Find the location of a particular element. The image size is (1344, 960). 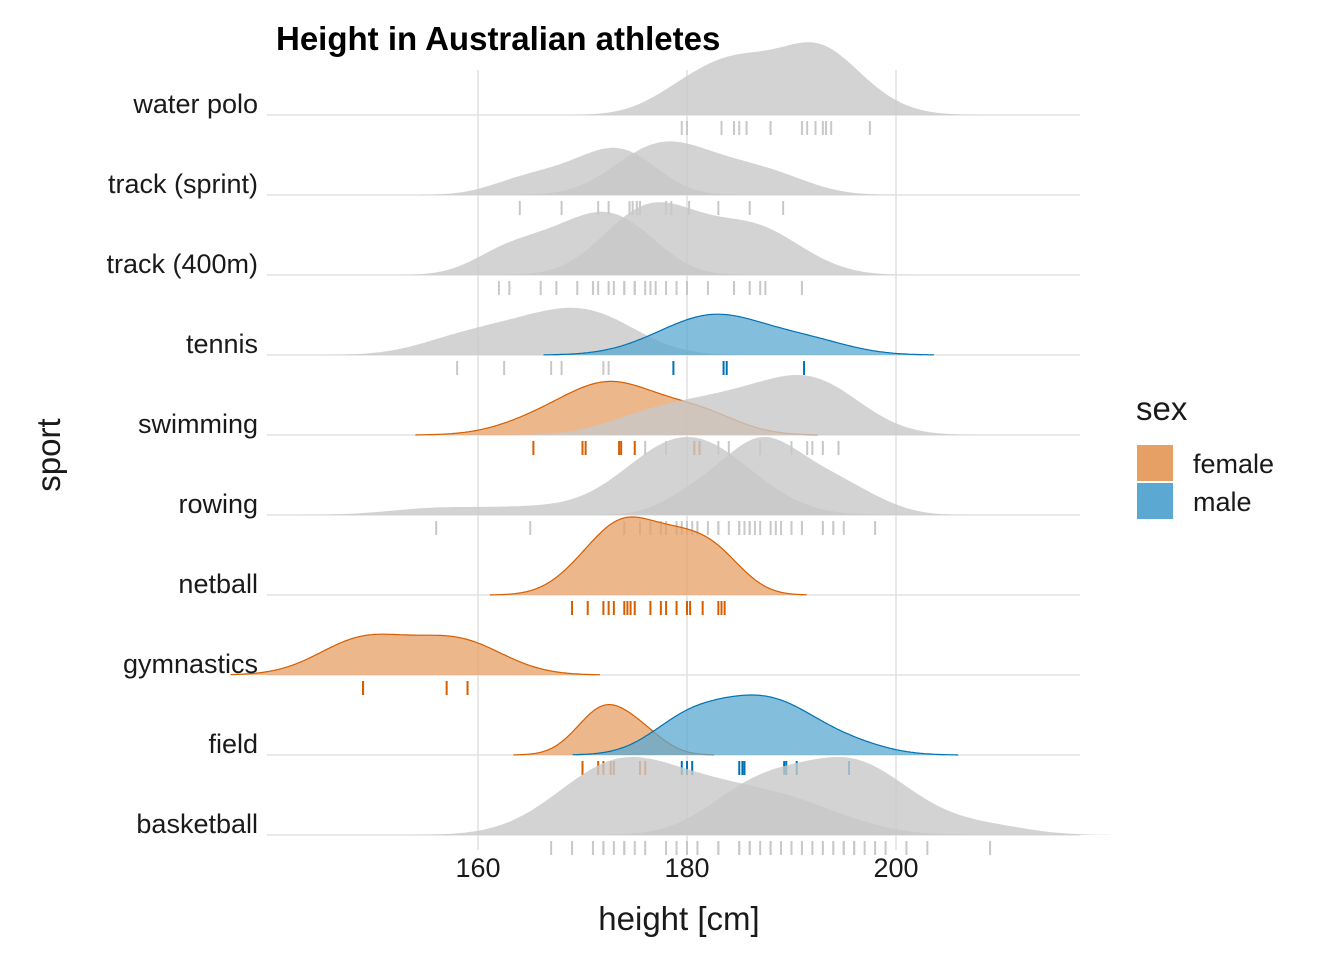

x-tick-label: 180 is located at coordinates (686, 868).